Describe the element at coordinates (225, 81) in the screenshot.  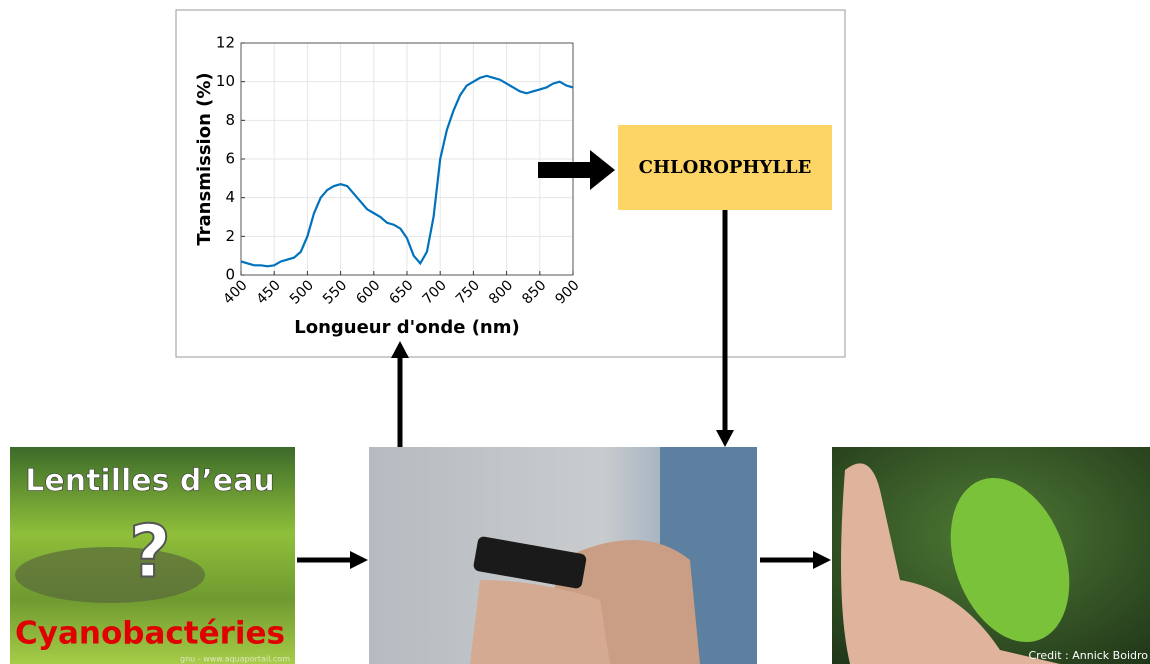
I see `y-tick-label: 10` at that location.